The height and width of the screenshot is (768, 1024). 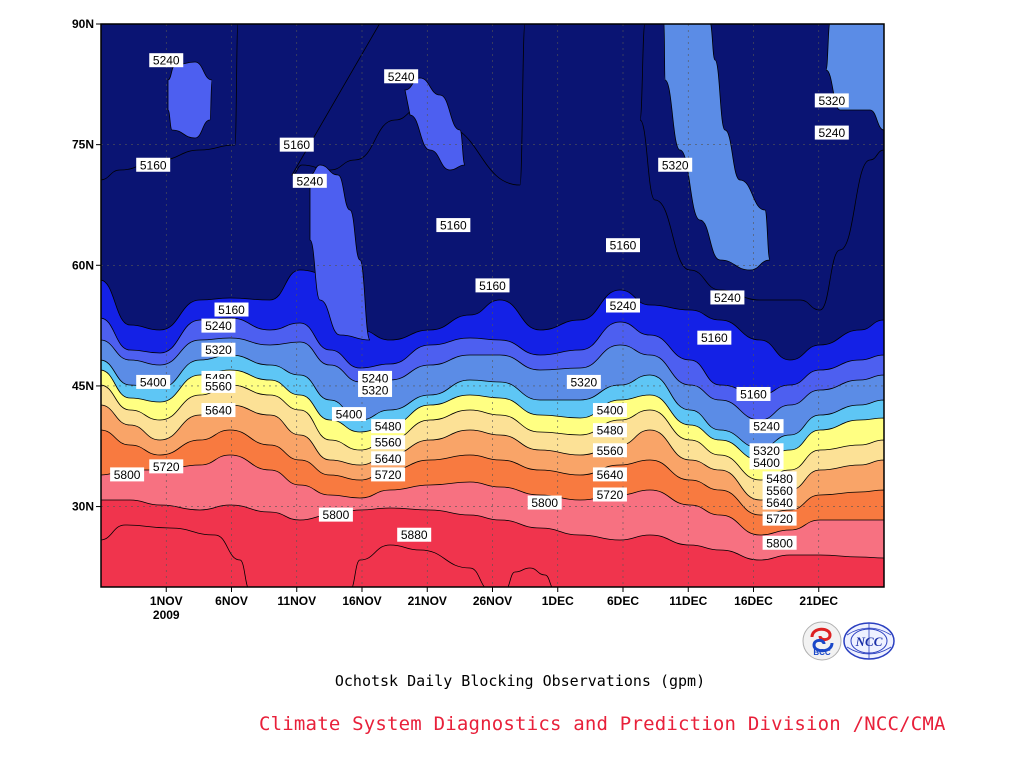 I want to click on y-tick-label: 45N, so click(x=83, y=386).